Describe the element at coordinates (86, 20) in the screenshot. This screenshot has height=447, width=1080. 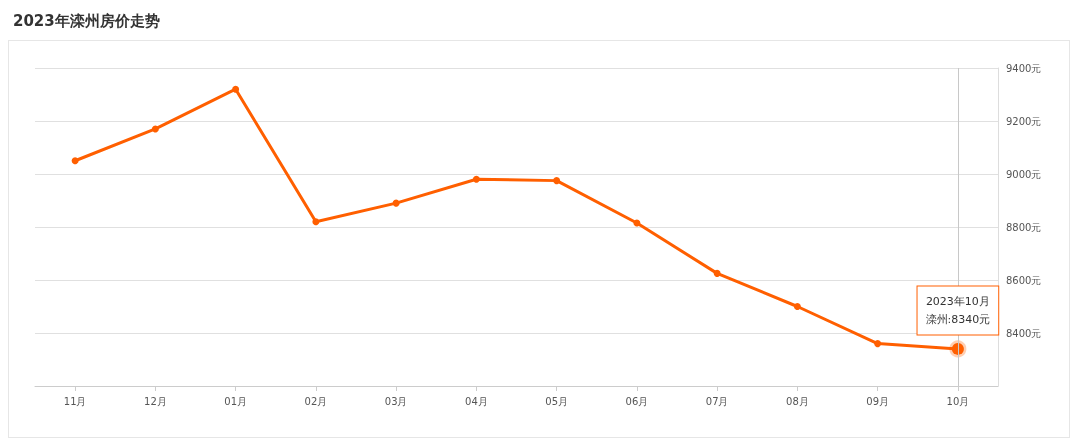
I see `chart-title: 2023年滦州房价走势` at that location.